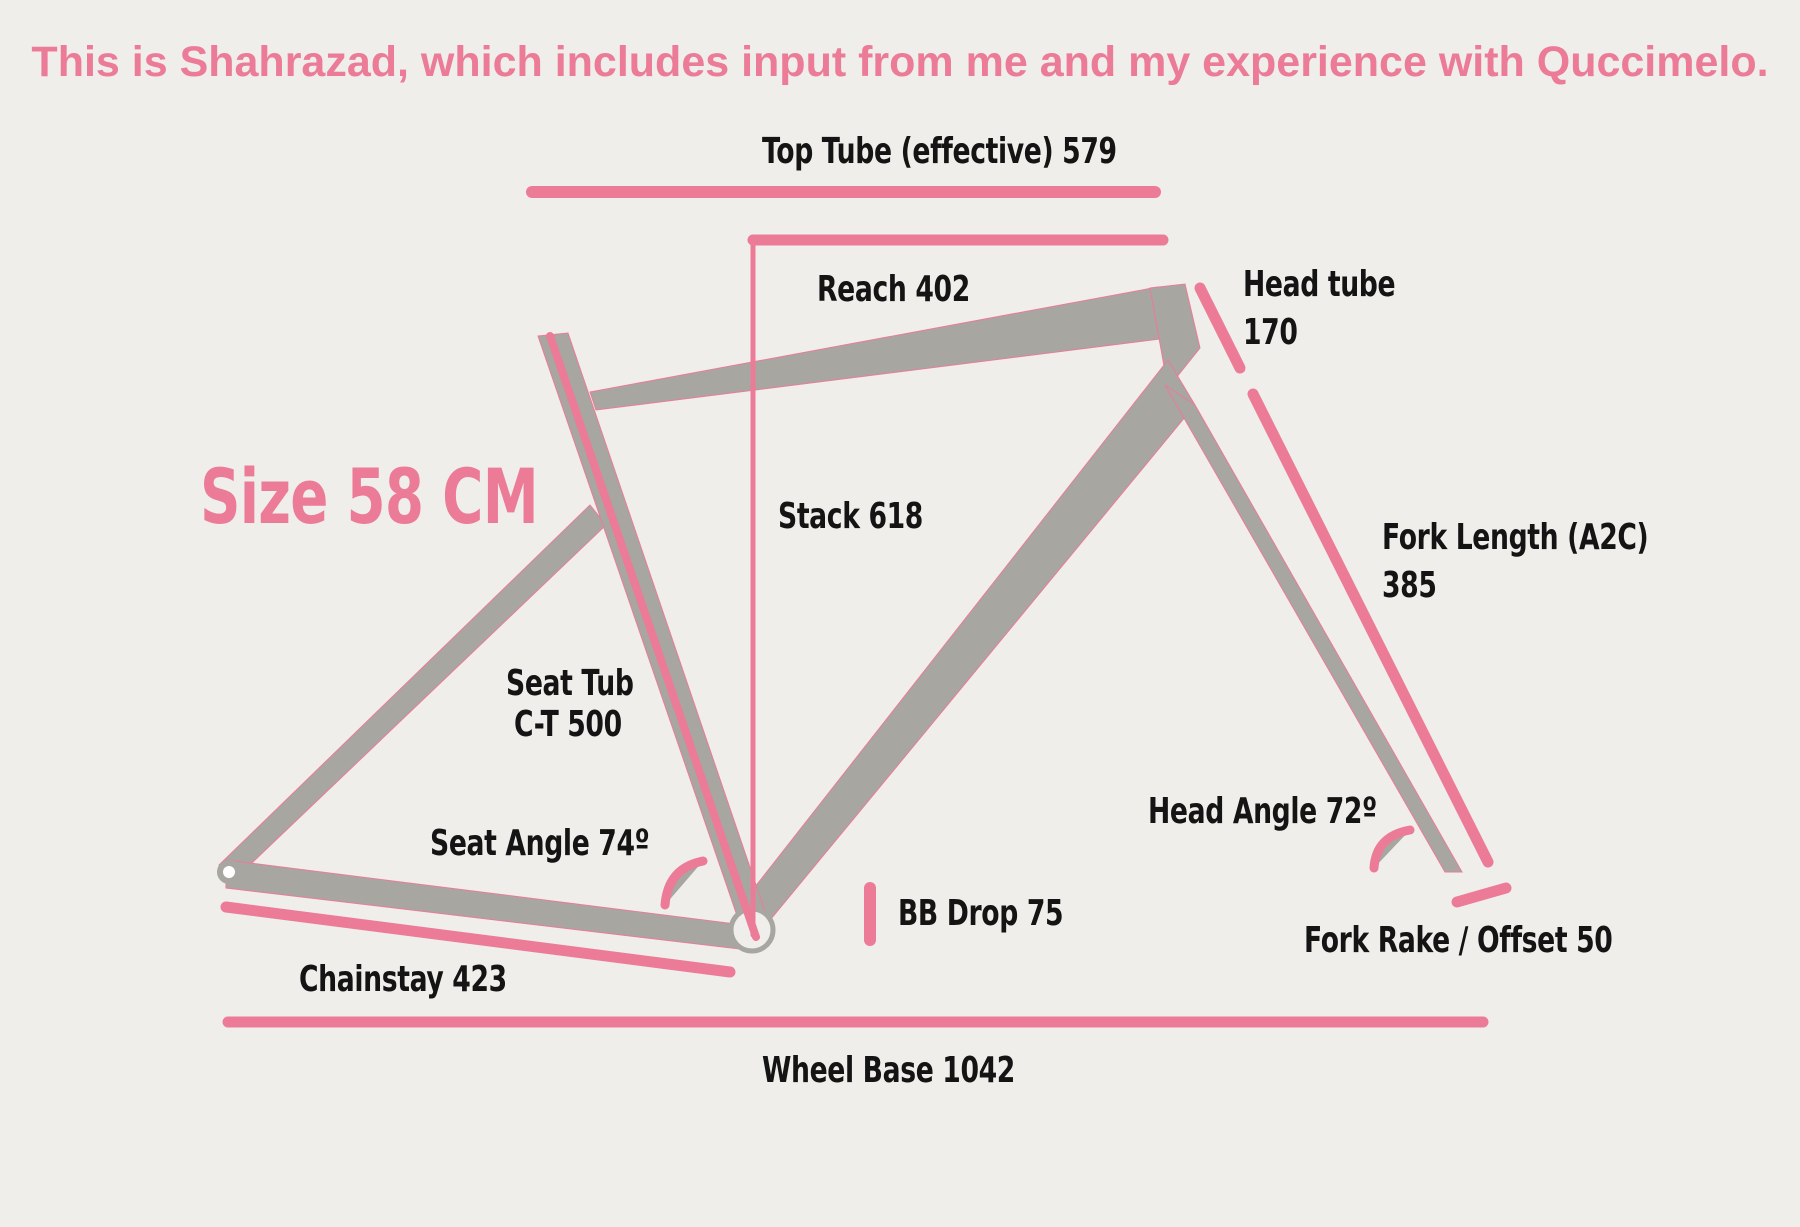 This screenshot has width=1800, height=1227. What do you see at coordinates (1319, 284) in the screenshot?
I see `head-tube-label-line1: Head tube` at bounding box center [1319, 284].